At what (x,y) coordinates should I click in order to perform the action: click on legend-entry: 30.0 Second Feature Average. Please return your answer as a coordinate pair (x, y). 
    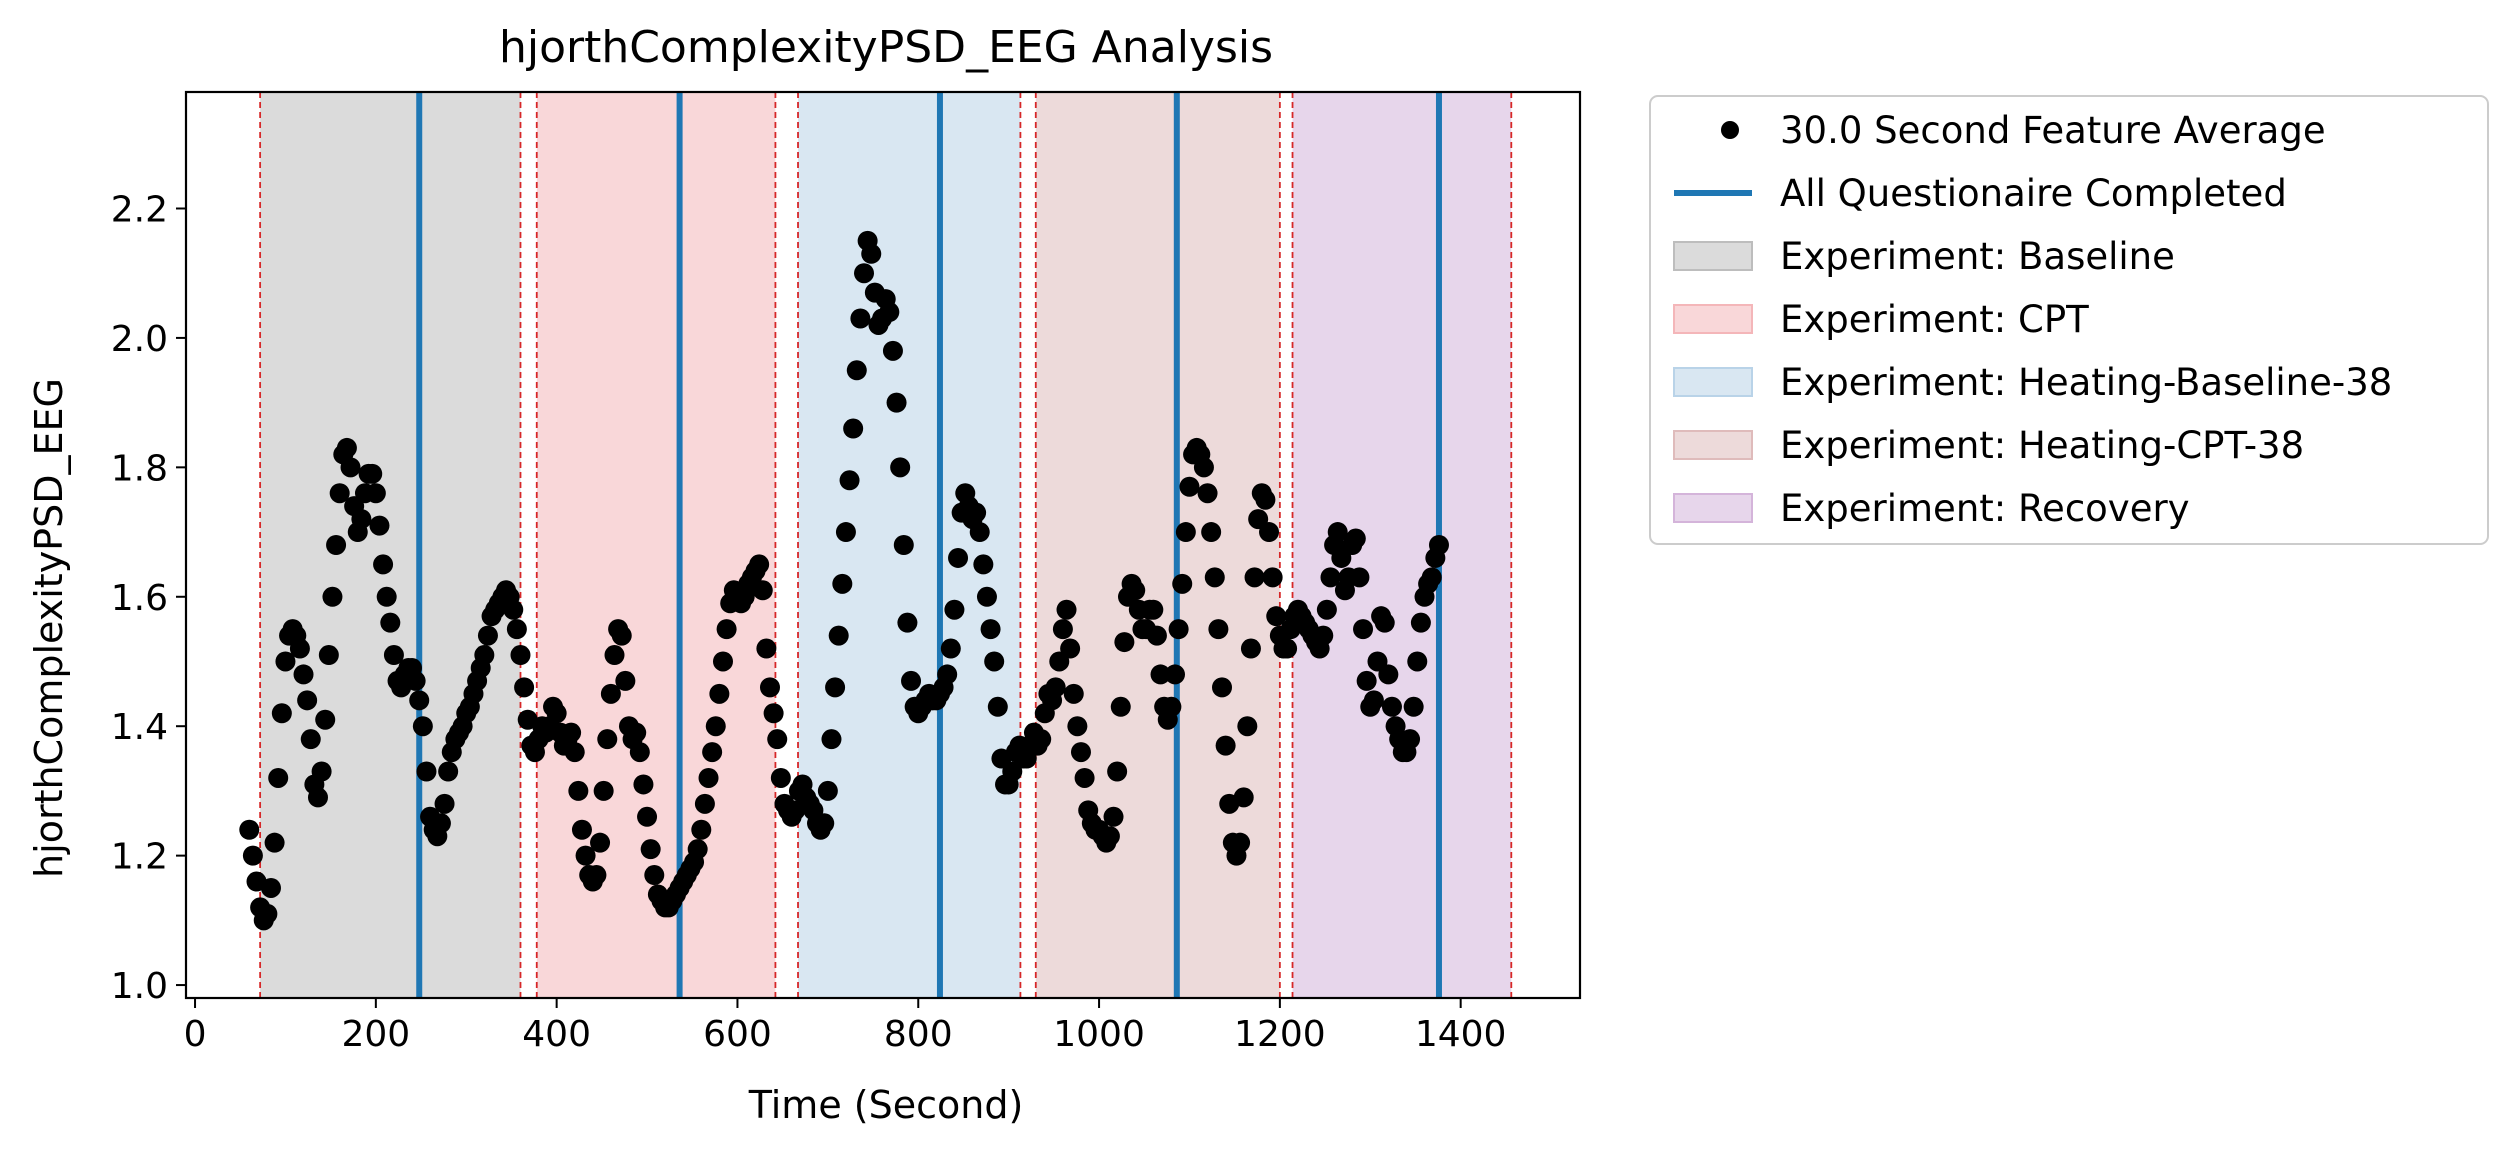
    Looking at the image, I should click on (2023, 130).